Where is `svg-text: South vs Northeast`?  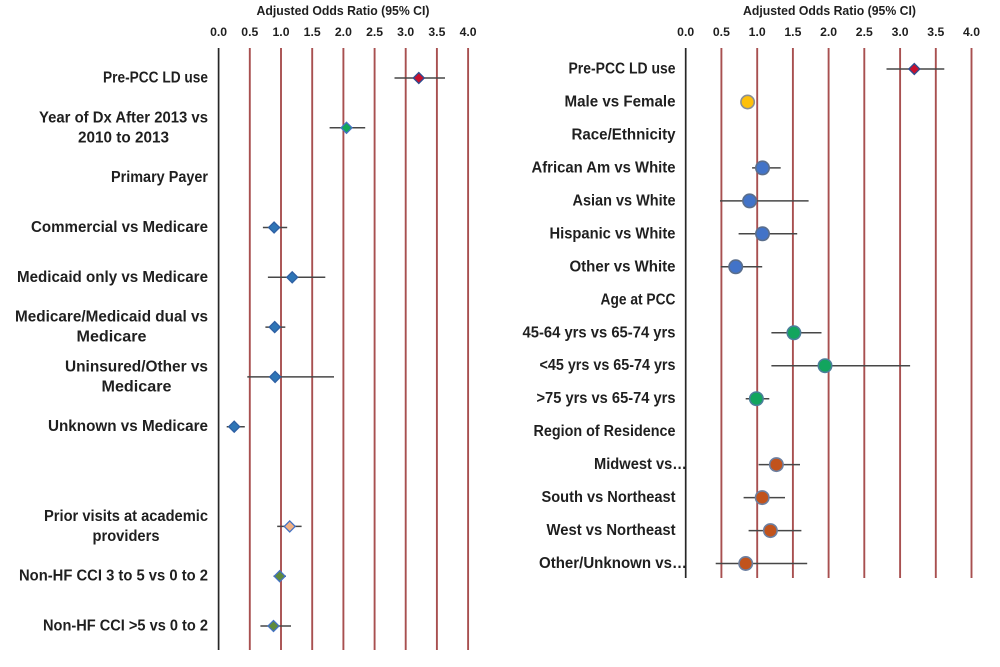
svg-text: South vs Northeast is located at coordinates (609, 497).